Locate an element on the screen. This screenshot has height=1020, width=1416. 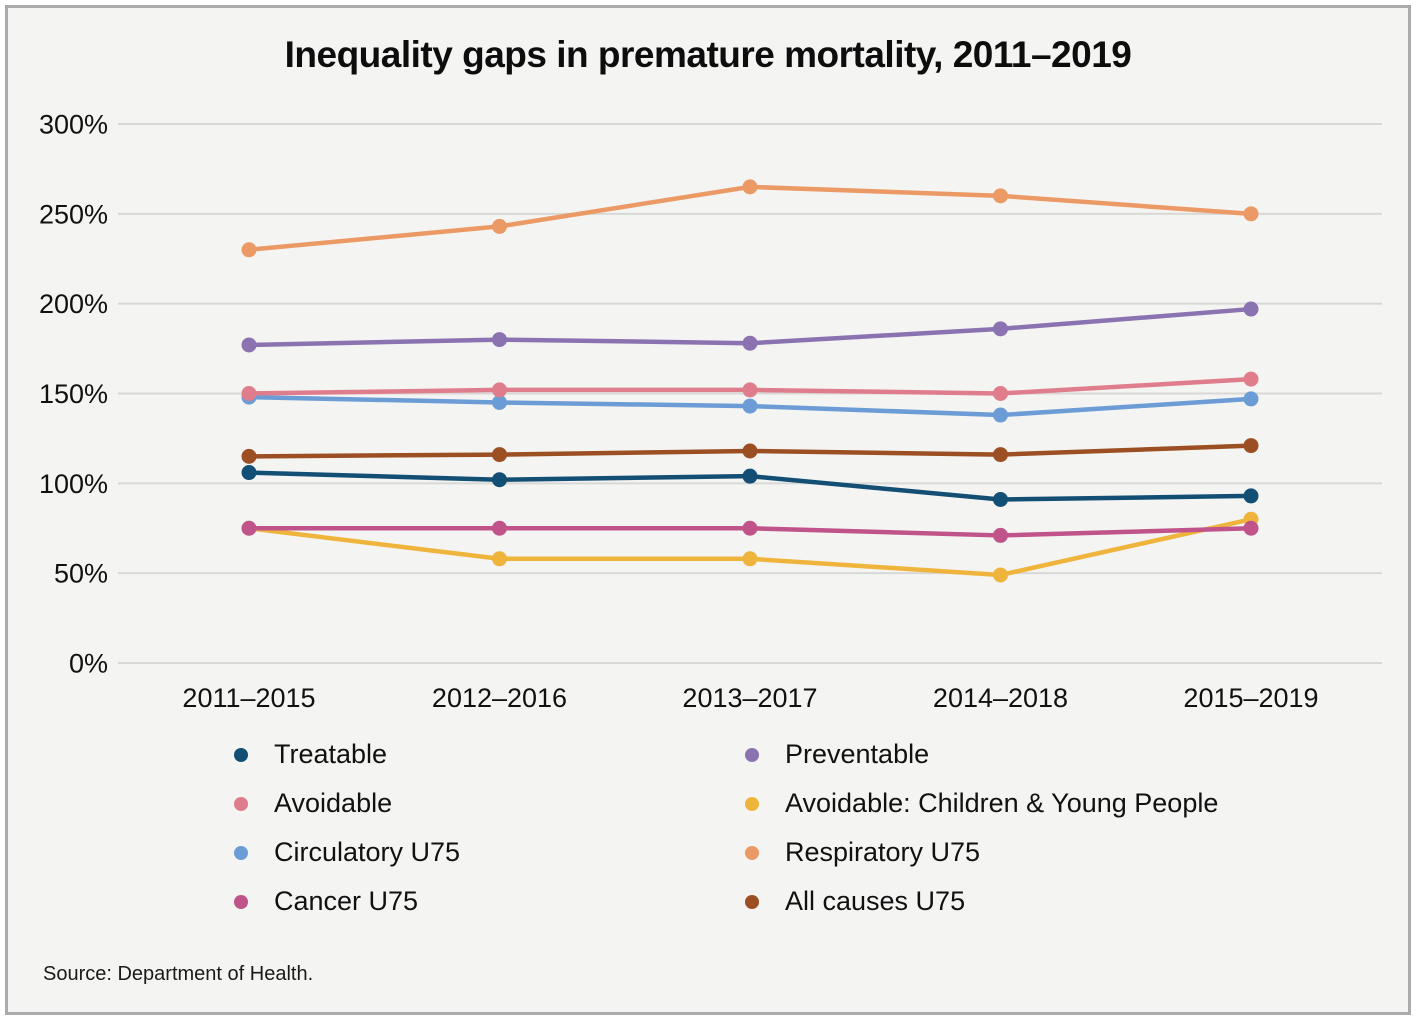
legend-dot-preventable is located at coordinates (752, 754).